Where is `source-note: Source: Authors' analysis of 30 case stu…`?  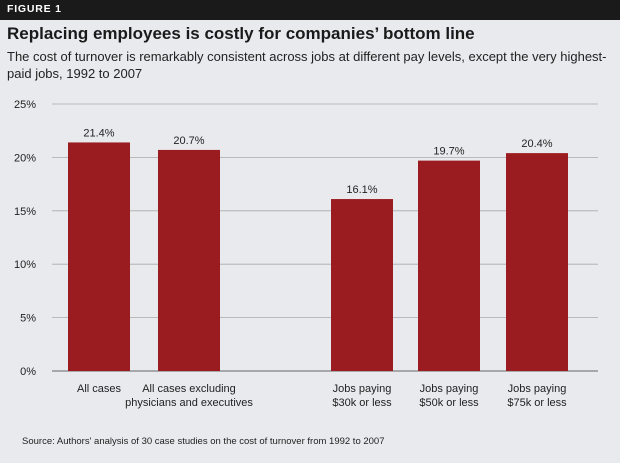
source-note: Source: Authors' analysis of 30 case stu… is located at coordinates (203, 441).